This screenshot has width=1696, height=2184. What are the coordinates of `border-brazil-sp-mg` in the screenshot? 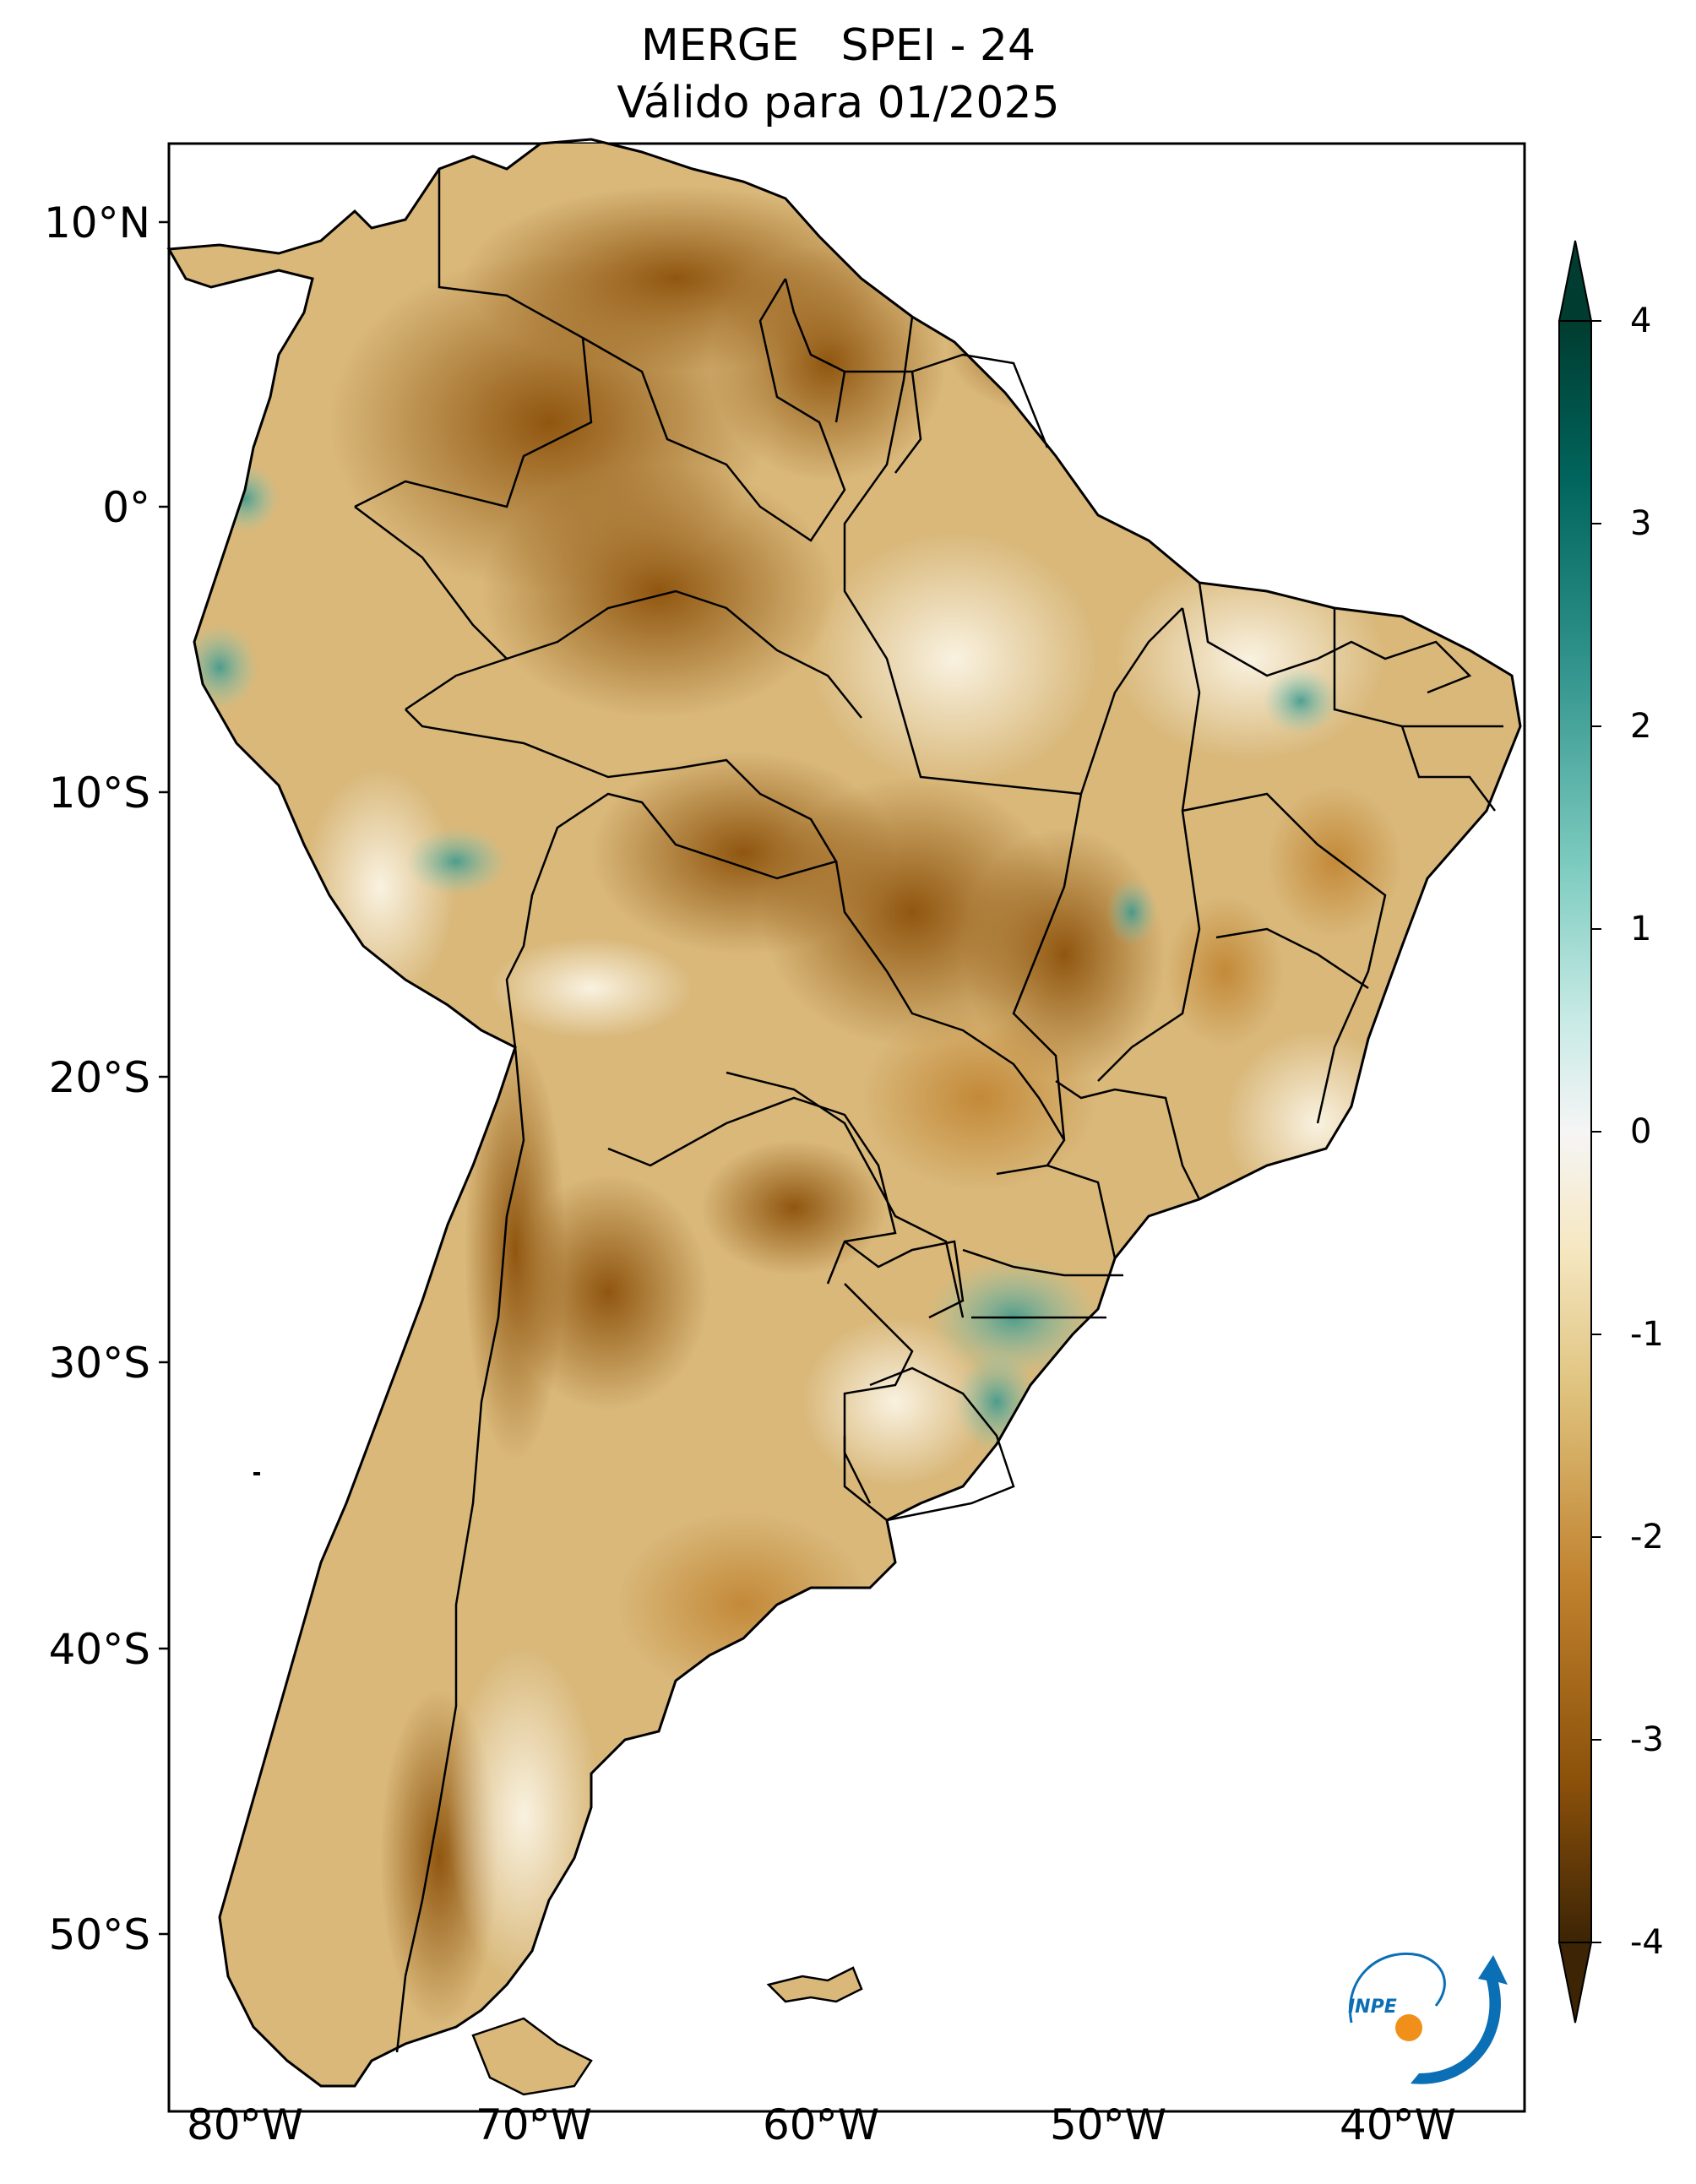 It's located at (1128, 1139).